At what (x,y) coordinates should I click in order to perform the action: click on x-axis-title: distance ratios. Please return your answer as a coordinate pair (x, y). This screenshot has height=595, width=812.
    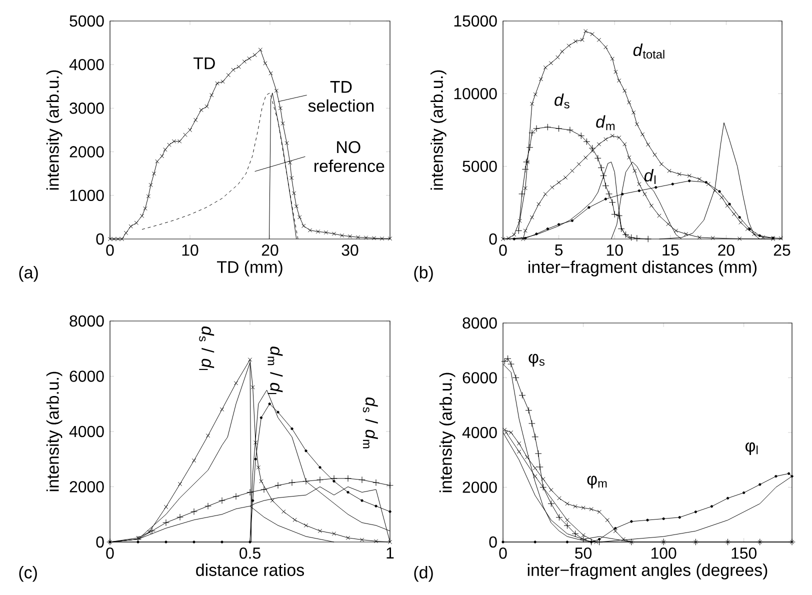
    Looking at the image, I should click on (250, 570).